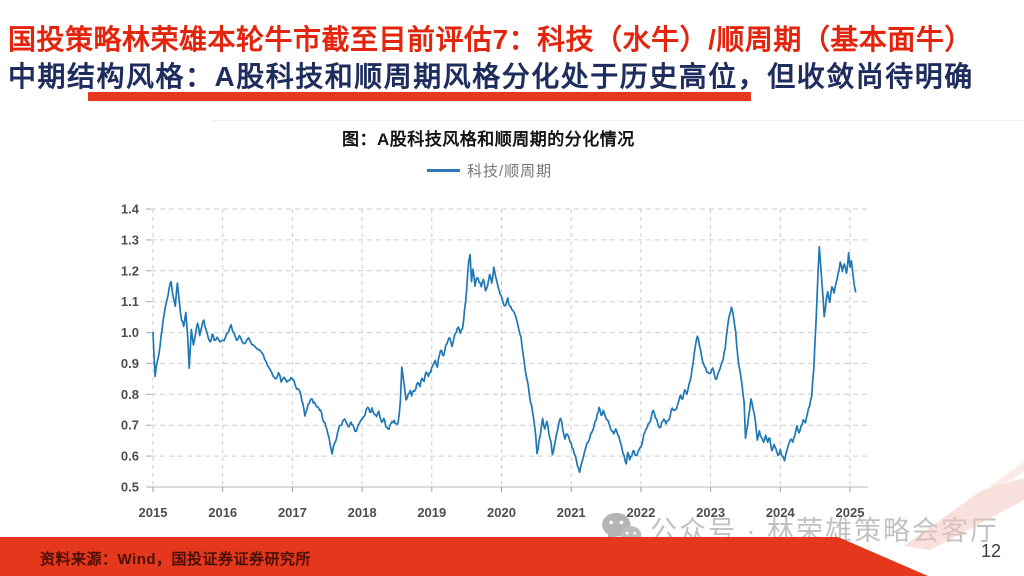 This screenshot has width=1024, height=576. Describe the element at coordinates (292, 512) in the screenshot. I see `svg-text: 2017` at that location.